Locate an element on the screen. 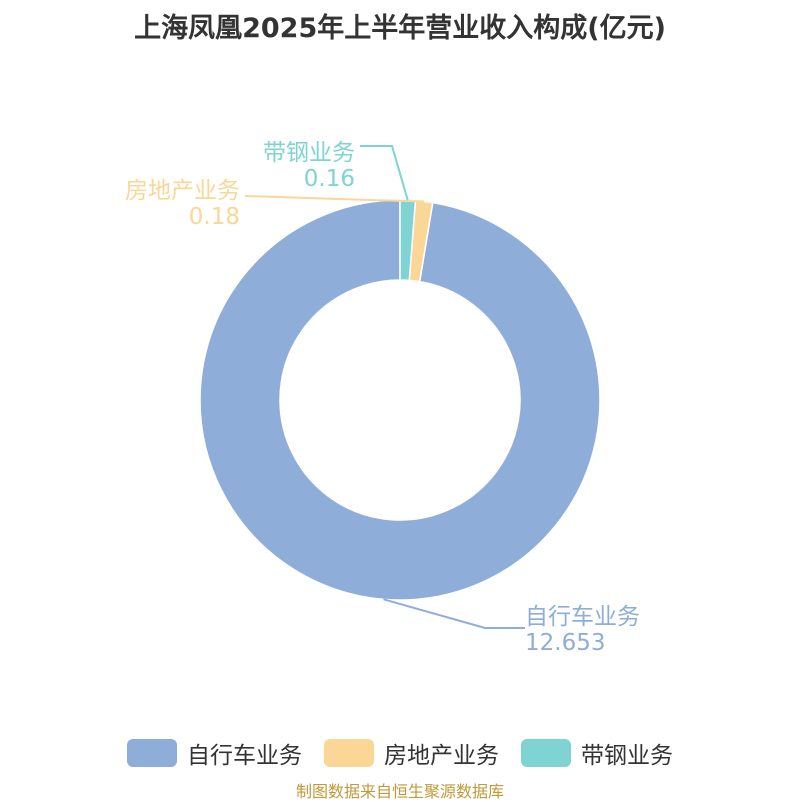 The image size is (800, 802). data-source: 制图数据来自恒生聚源数据库 is located at coordinates (399, 791).